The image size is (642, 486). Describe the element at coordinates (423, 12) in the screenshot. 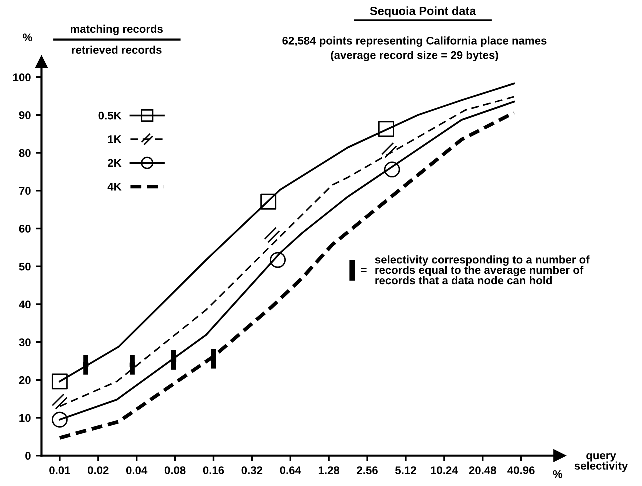

I see `chart-title: Sequoia Point data` at that location.